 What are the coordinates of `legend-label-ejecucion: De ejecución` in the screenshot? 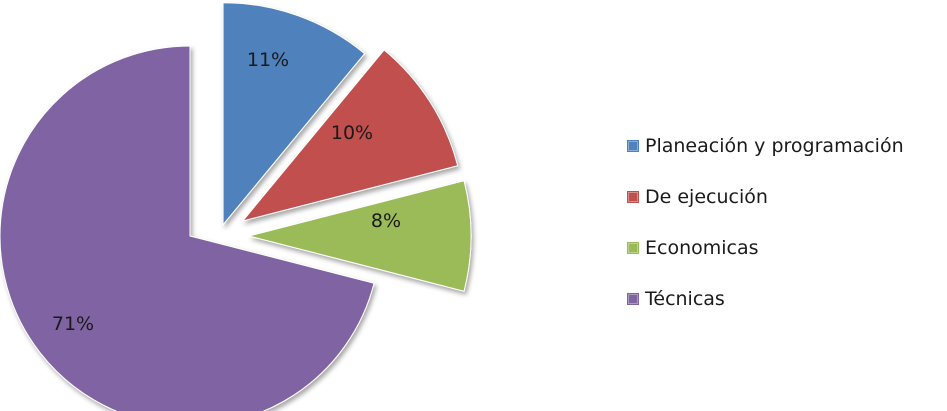 It's located at (706, 196).